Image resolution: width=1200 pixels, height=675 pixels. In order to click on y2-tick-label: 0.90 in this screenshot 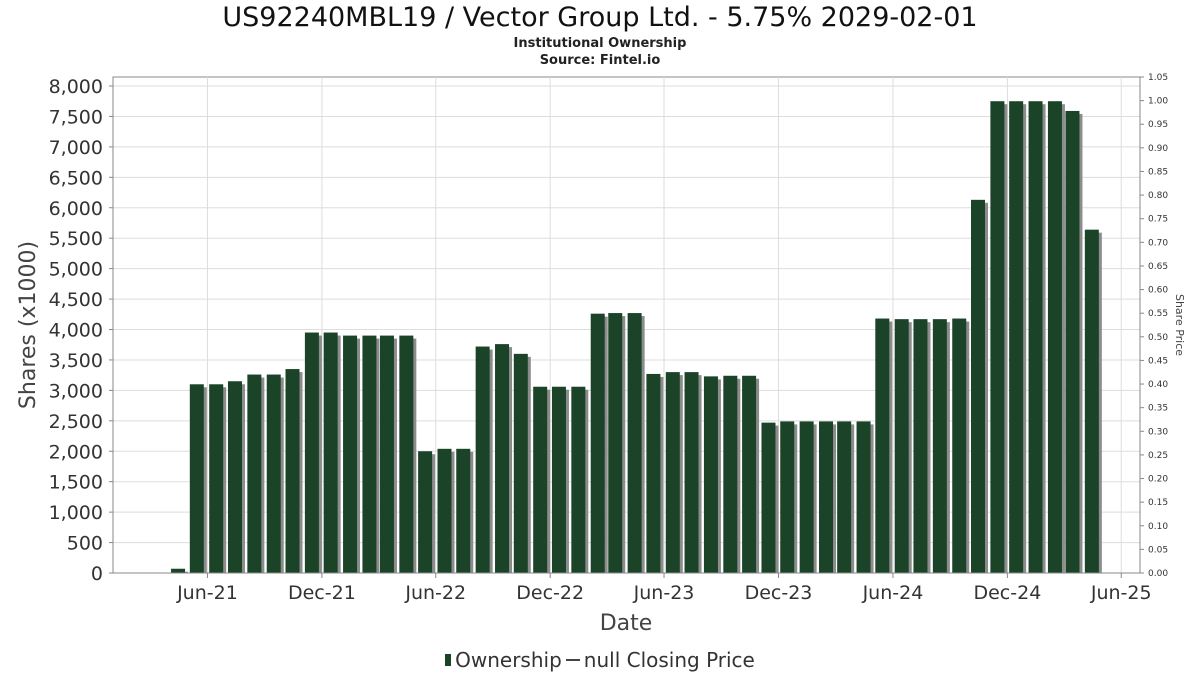, I will do `click(1158, 149)`.